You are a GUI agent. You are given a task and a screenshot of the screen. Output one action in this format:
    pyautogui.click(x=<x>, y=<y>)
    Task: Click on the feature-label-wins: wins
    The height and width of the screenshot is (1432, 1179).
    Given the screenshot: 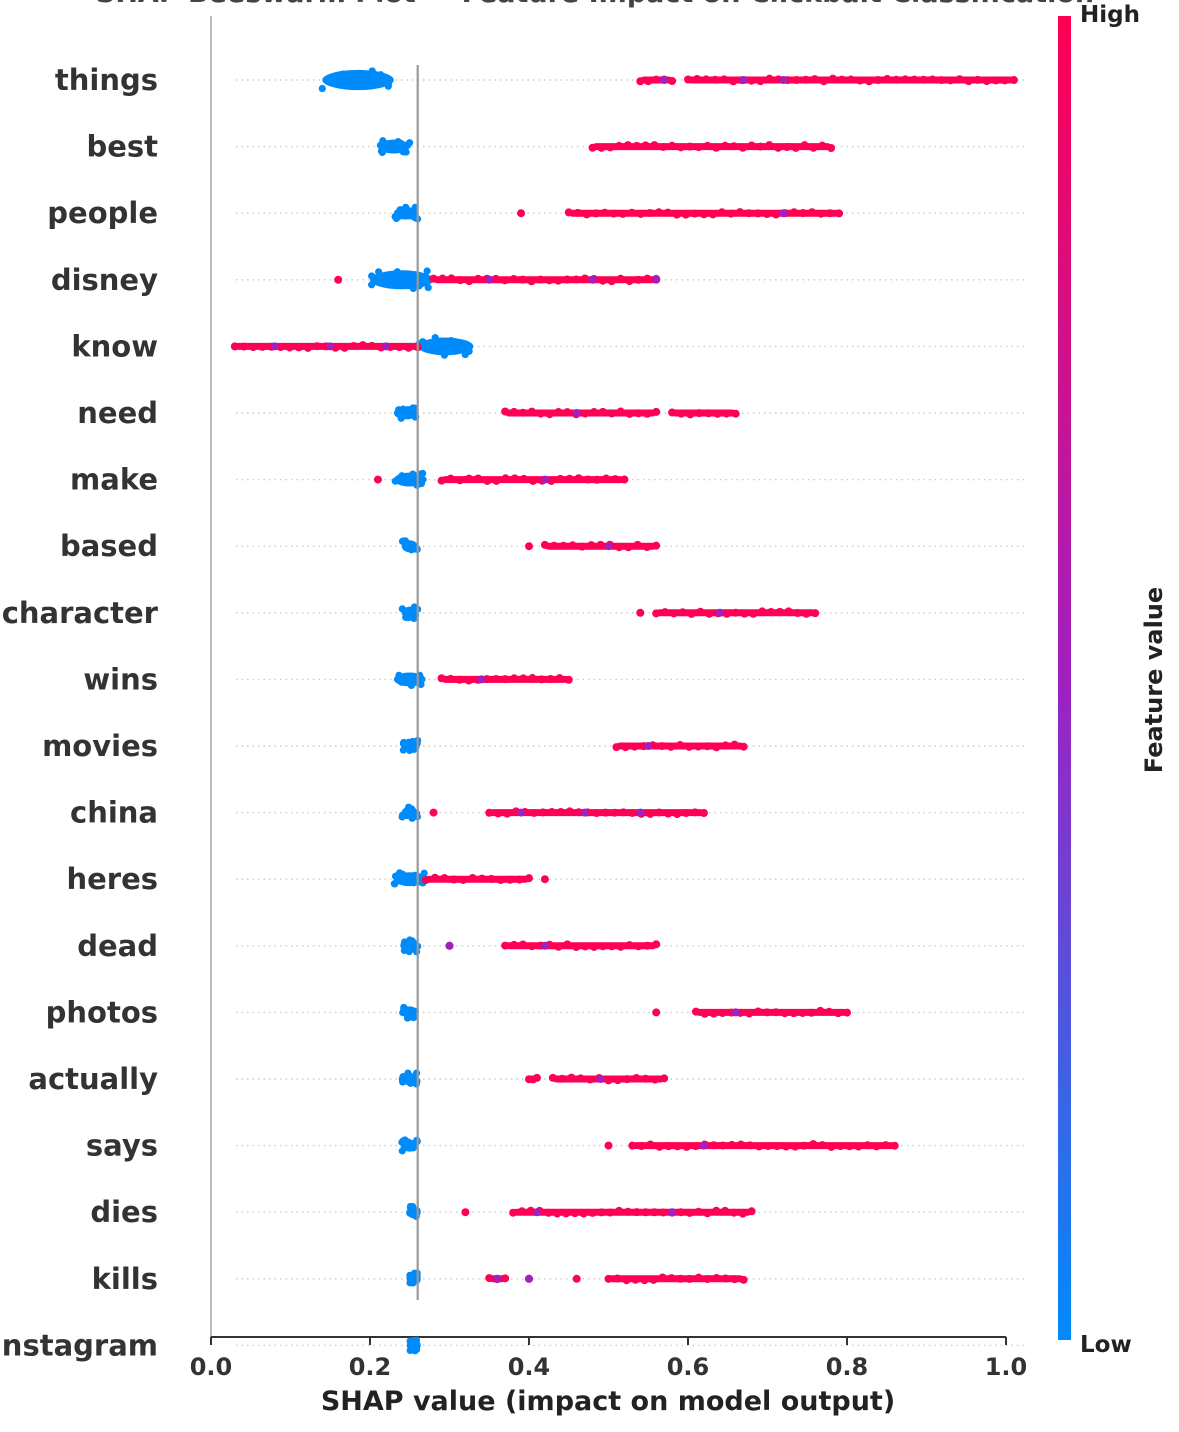 What is the action you would take?
    pyautogui.click(x=120, y=679)
    